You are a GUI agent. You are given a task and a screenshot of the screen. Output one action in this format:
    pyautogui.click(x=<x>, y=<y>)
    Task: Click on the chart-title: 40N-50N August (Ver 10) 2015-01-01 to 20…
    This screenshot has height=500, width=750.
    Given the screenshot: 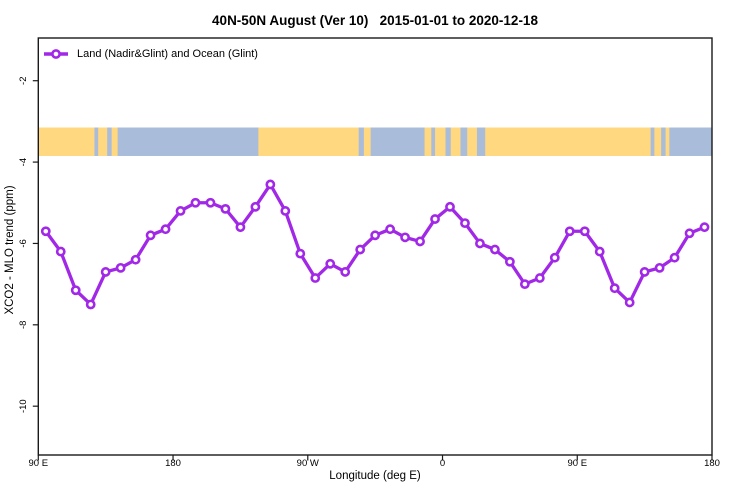 What is the action you would take?
    pyautogui.click(x=375, y=20)
    